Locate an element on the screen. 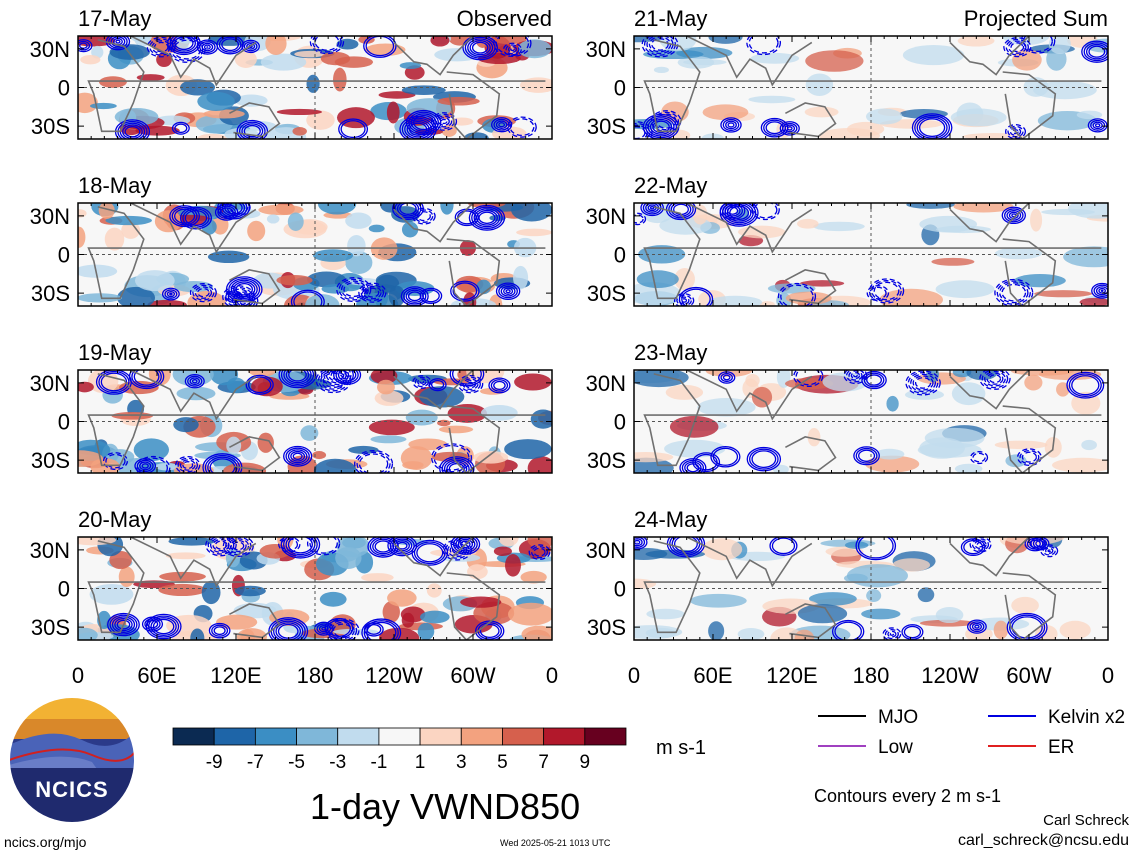 The image size is (1135, 856). logo-text: NCICS is located at coordinates (71, 789).